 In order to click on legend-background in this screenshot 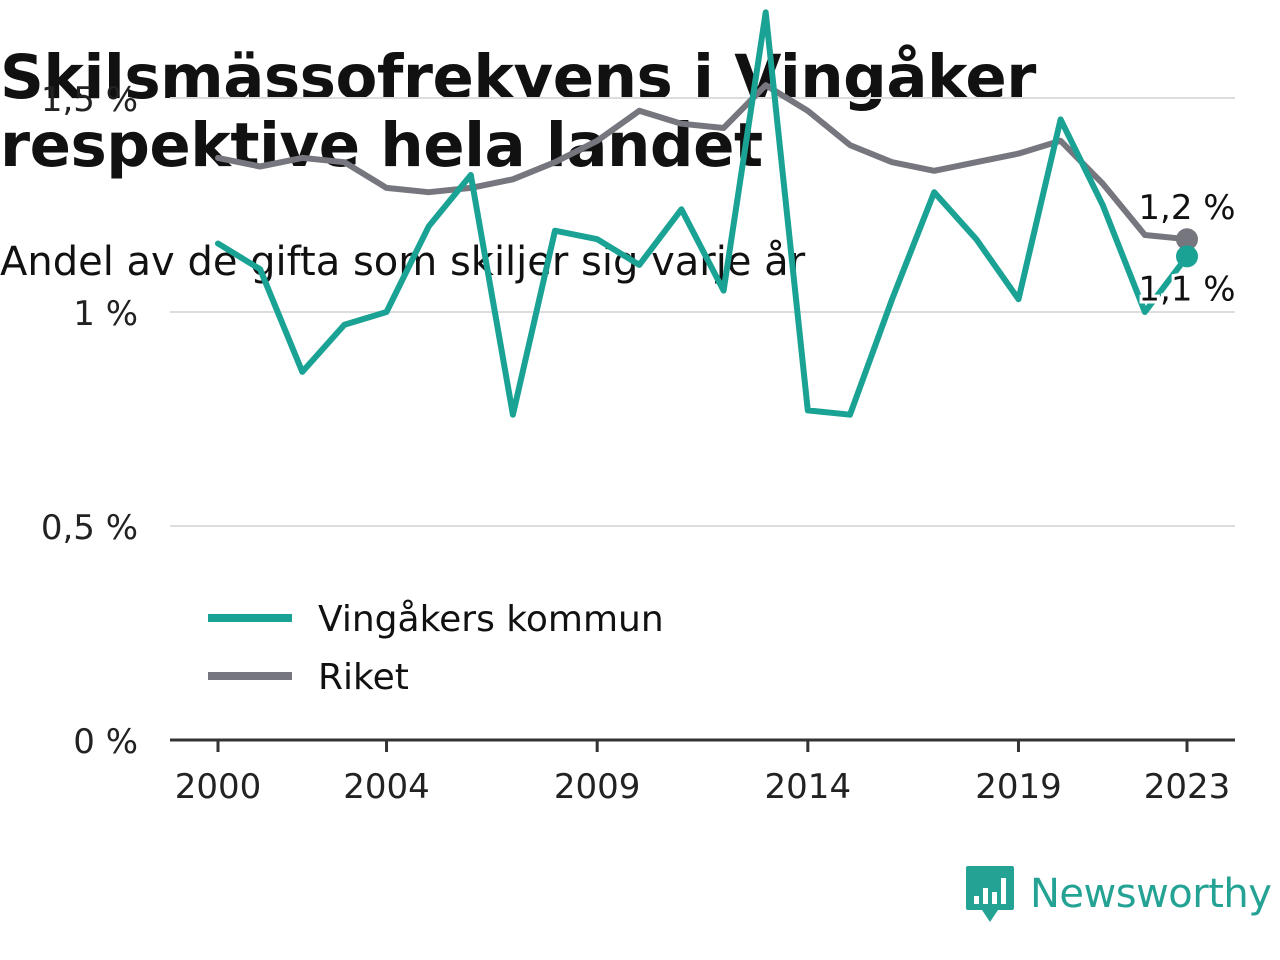, I will do `click(440, 647)`.